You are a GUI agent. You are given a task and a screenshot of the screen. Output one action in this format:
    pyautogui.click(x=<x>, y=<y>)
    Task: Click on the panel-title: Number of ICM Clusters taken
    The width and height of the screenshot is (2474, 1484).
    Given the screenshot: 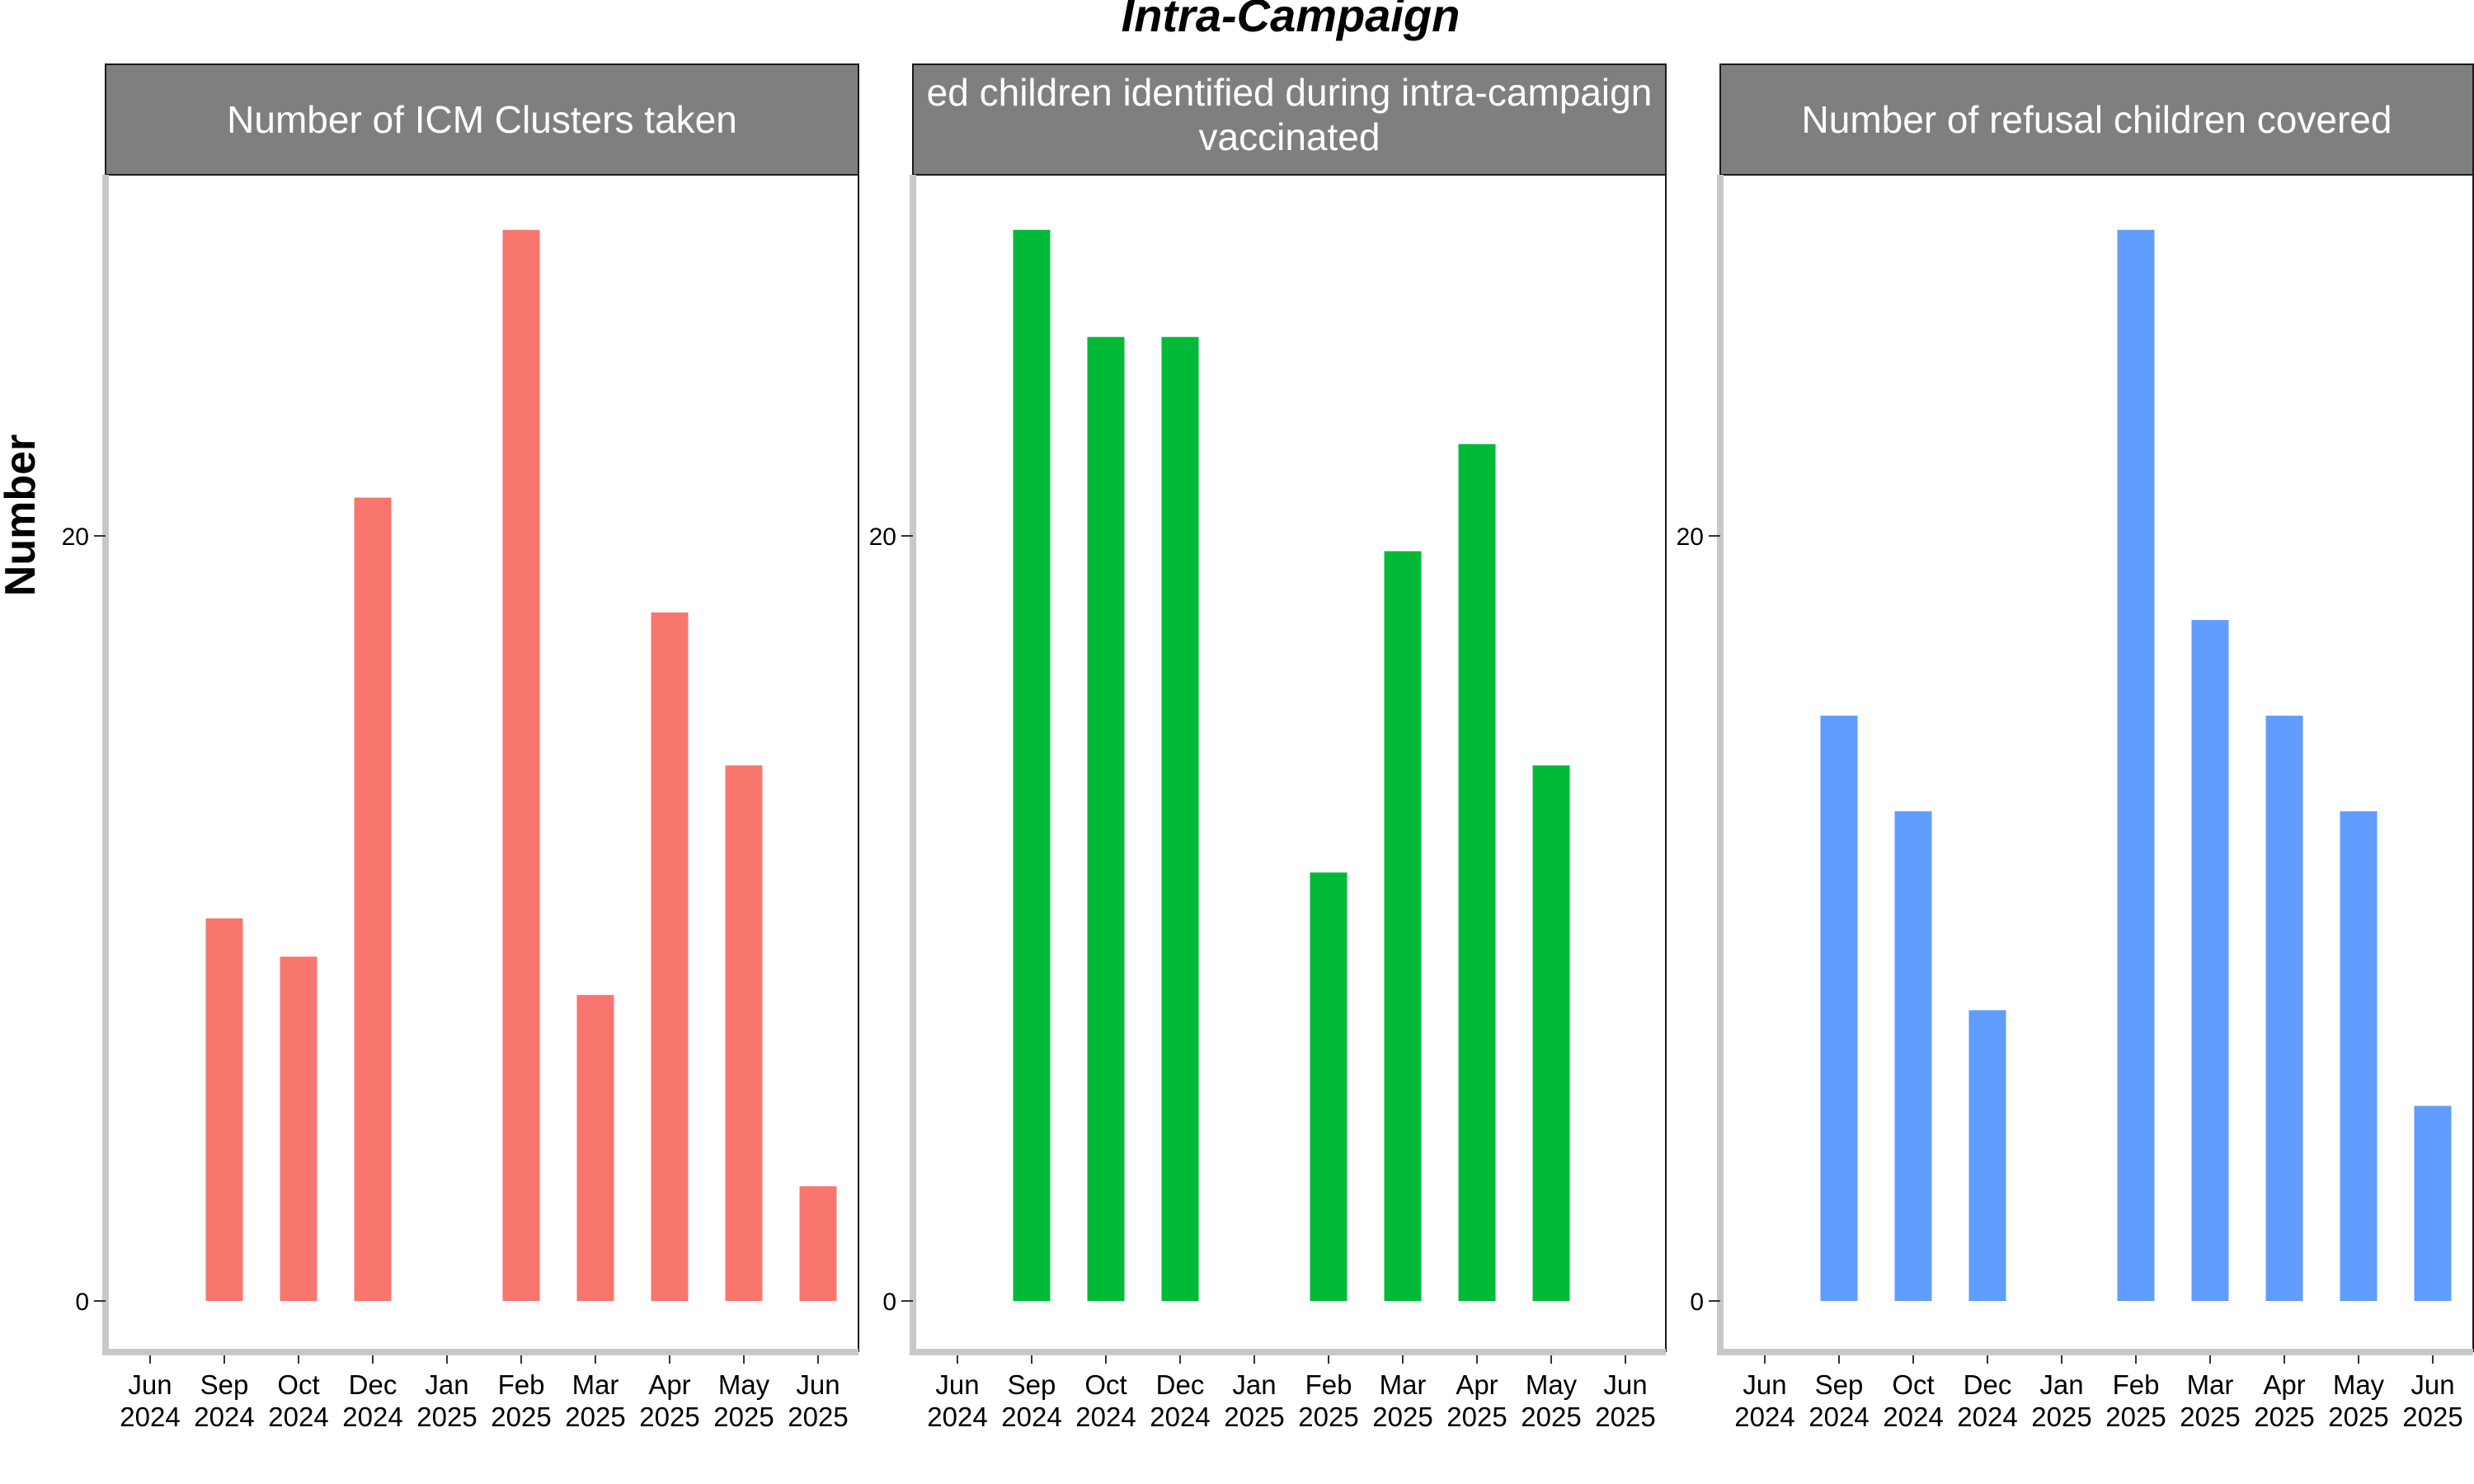 What is the action you would take?
    pyautogui.click(x=482, y=120)
    